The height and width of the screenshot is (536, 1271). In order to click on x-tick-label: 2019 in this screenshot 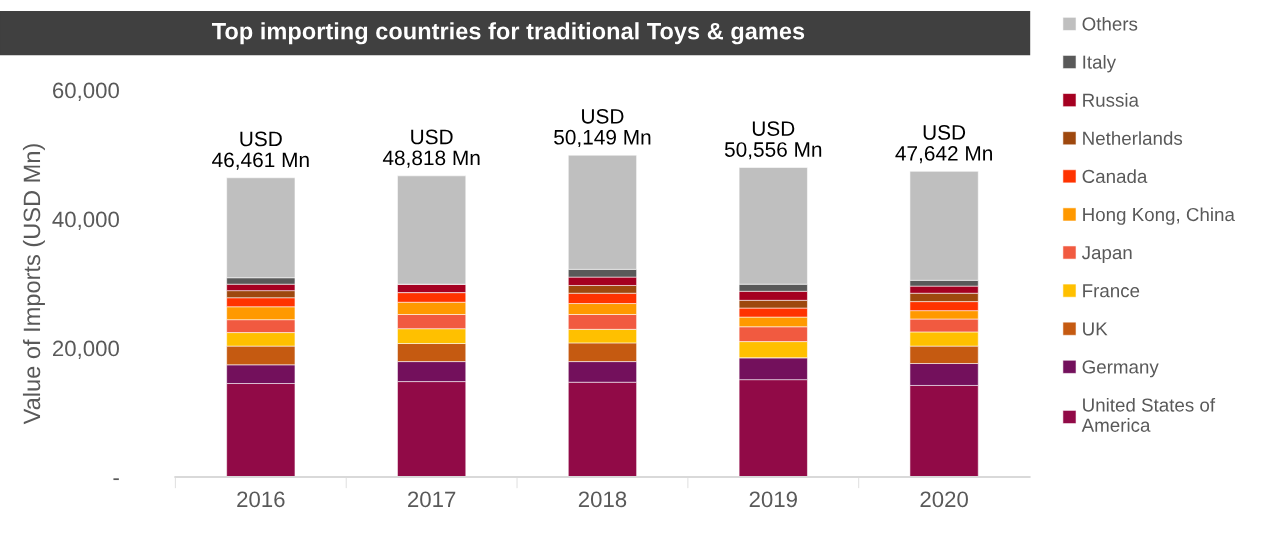, I will do `click(773, 499)`.